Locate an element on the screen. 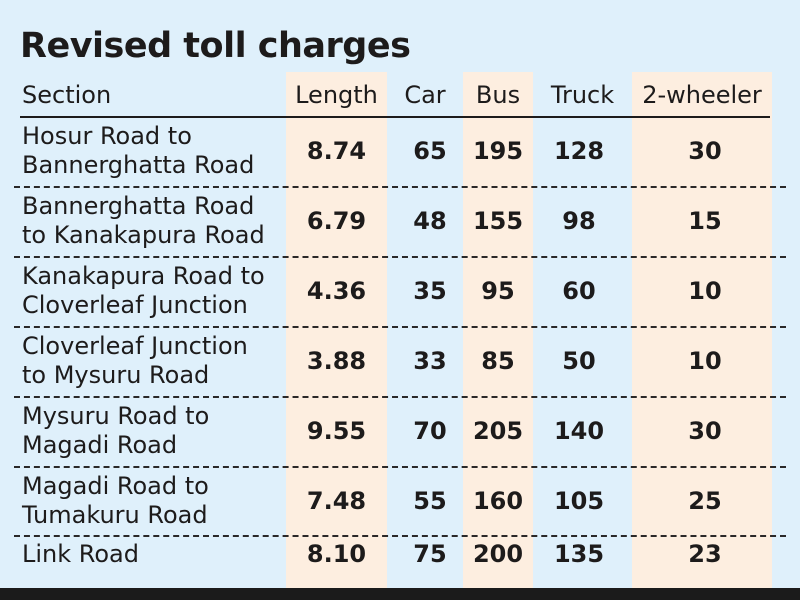 This screenshot has height=600, width=800. length-cell: 9.55 is located at coordinates (336, 431).